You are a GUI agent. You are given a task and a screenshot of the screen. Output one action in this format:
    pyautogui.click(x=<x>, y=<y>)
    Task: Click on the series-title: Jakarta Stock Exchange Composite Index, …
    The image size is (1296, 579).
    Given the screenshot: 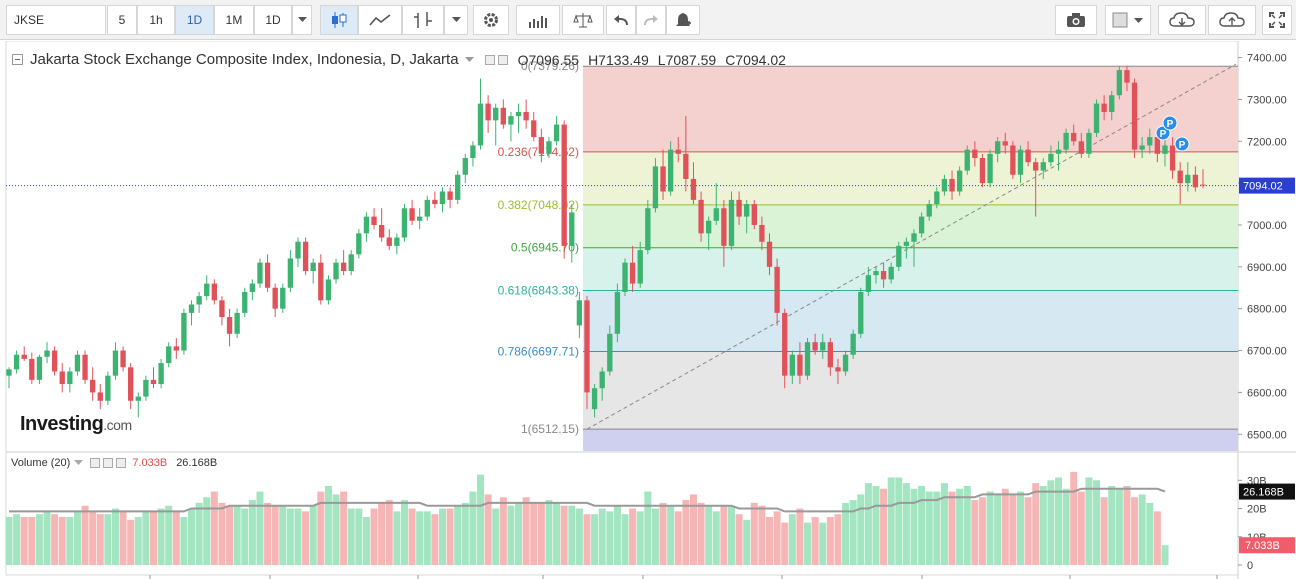 What is the action you would take?
    pyautogui.click(x=244, y=59)
    